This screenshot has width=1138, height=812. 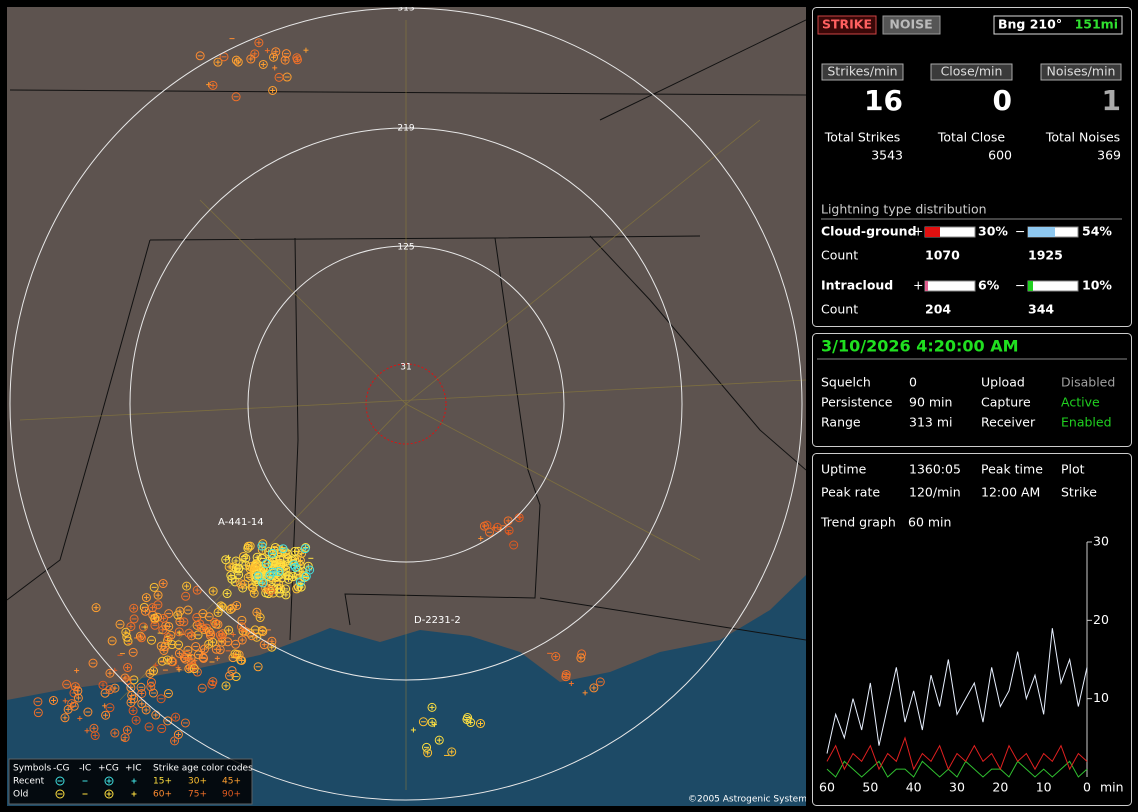 What do you see at coordinates (1020, 231) in the screenshot?
I see `sign: −` at bounding box center [1020, 231].